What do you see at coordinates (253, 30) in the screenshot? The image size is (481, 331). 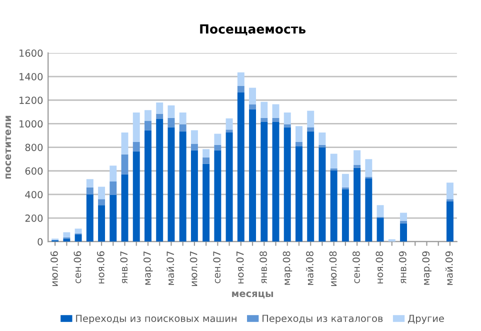 I see `chart-title: Посещаемость` at bounding box center [253, 30].